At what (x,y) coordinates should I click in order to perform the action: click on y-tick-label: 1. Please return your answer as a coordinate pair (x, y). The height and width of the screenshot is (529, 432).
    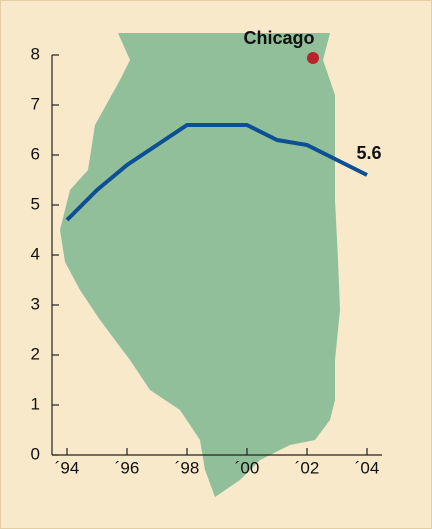
    Looking at the image, I should click on (35, 403).